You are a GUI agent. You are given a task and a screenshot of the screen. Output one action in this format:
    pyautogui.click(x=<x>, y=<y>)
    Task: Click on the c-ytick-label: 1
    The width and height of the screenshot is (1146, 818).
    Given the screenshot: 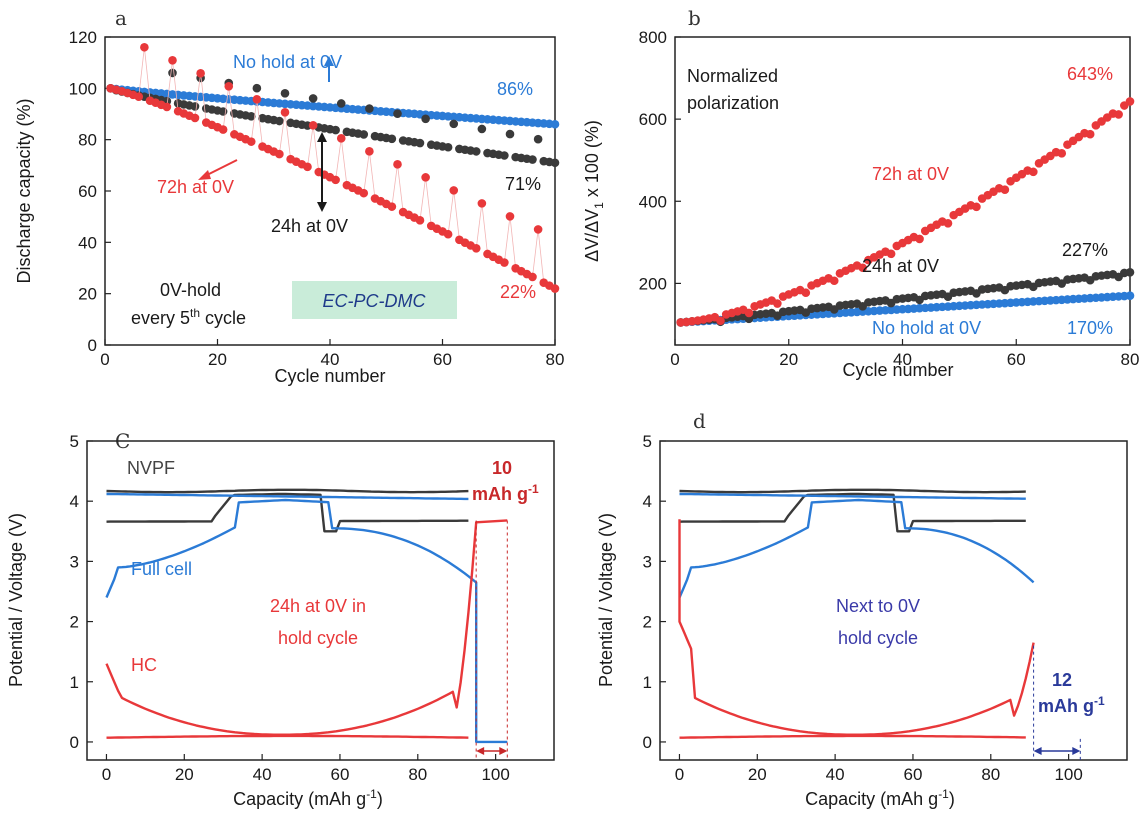 What is the action you would take?
    pyautogui.click(x=74, y=682)
    